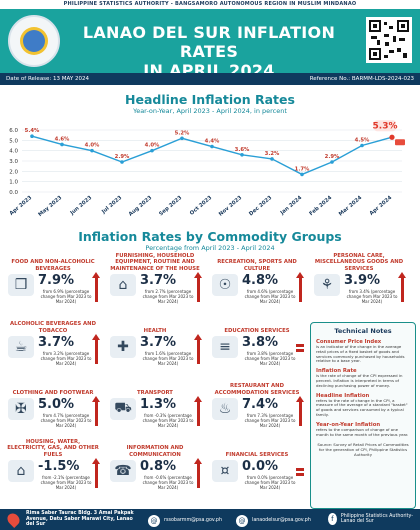 The width and height of the screenshot is (420, 530). I want to click on commodity-section-subtitle: Percentage from April 2023 - April 2024, so click(210, 248).